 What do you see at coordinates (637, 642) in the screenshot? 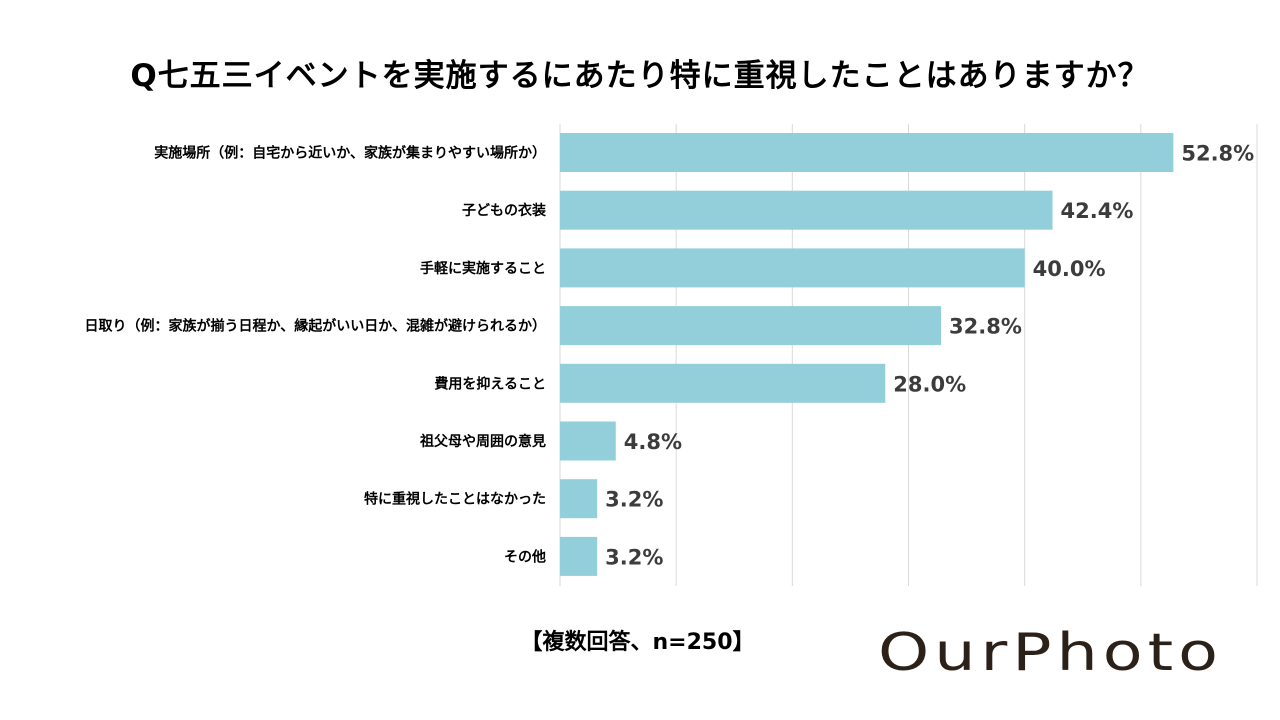
I see `sample-note: 【複数回答、n=250】` at bounding box center [637, 642].